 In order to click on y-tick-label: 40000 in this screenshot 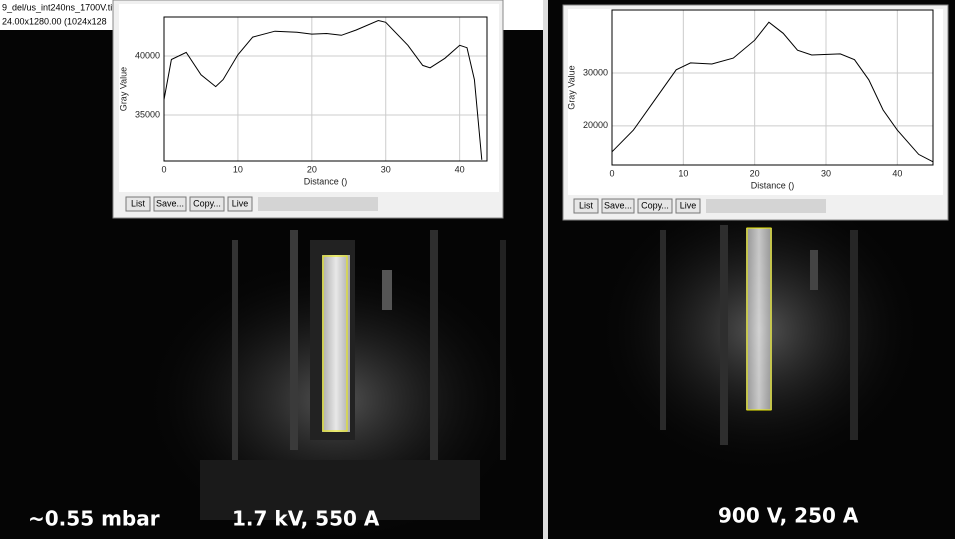, I will do `click(147, 55)`.